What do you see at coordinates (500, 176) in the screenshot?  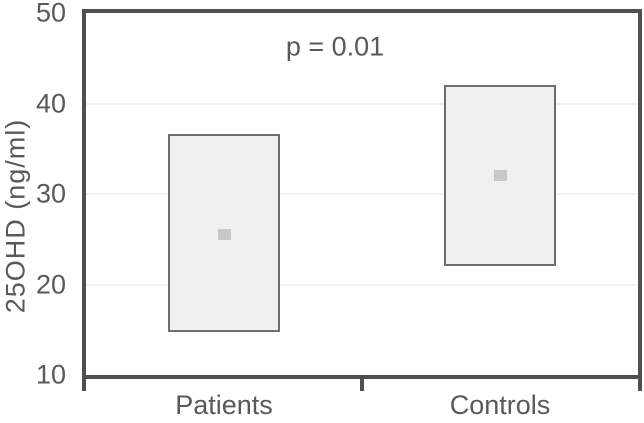 I see `mean-marker-controls` at bounding box center [500, 176].